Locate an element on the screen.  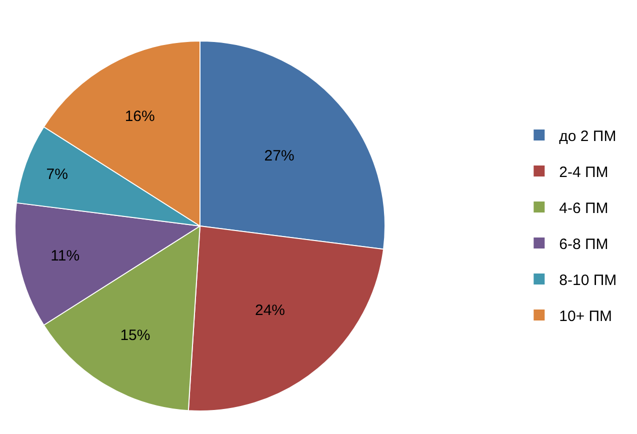
legend-label: 6-8 ПМ is located at coordinates (583, 244).